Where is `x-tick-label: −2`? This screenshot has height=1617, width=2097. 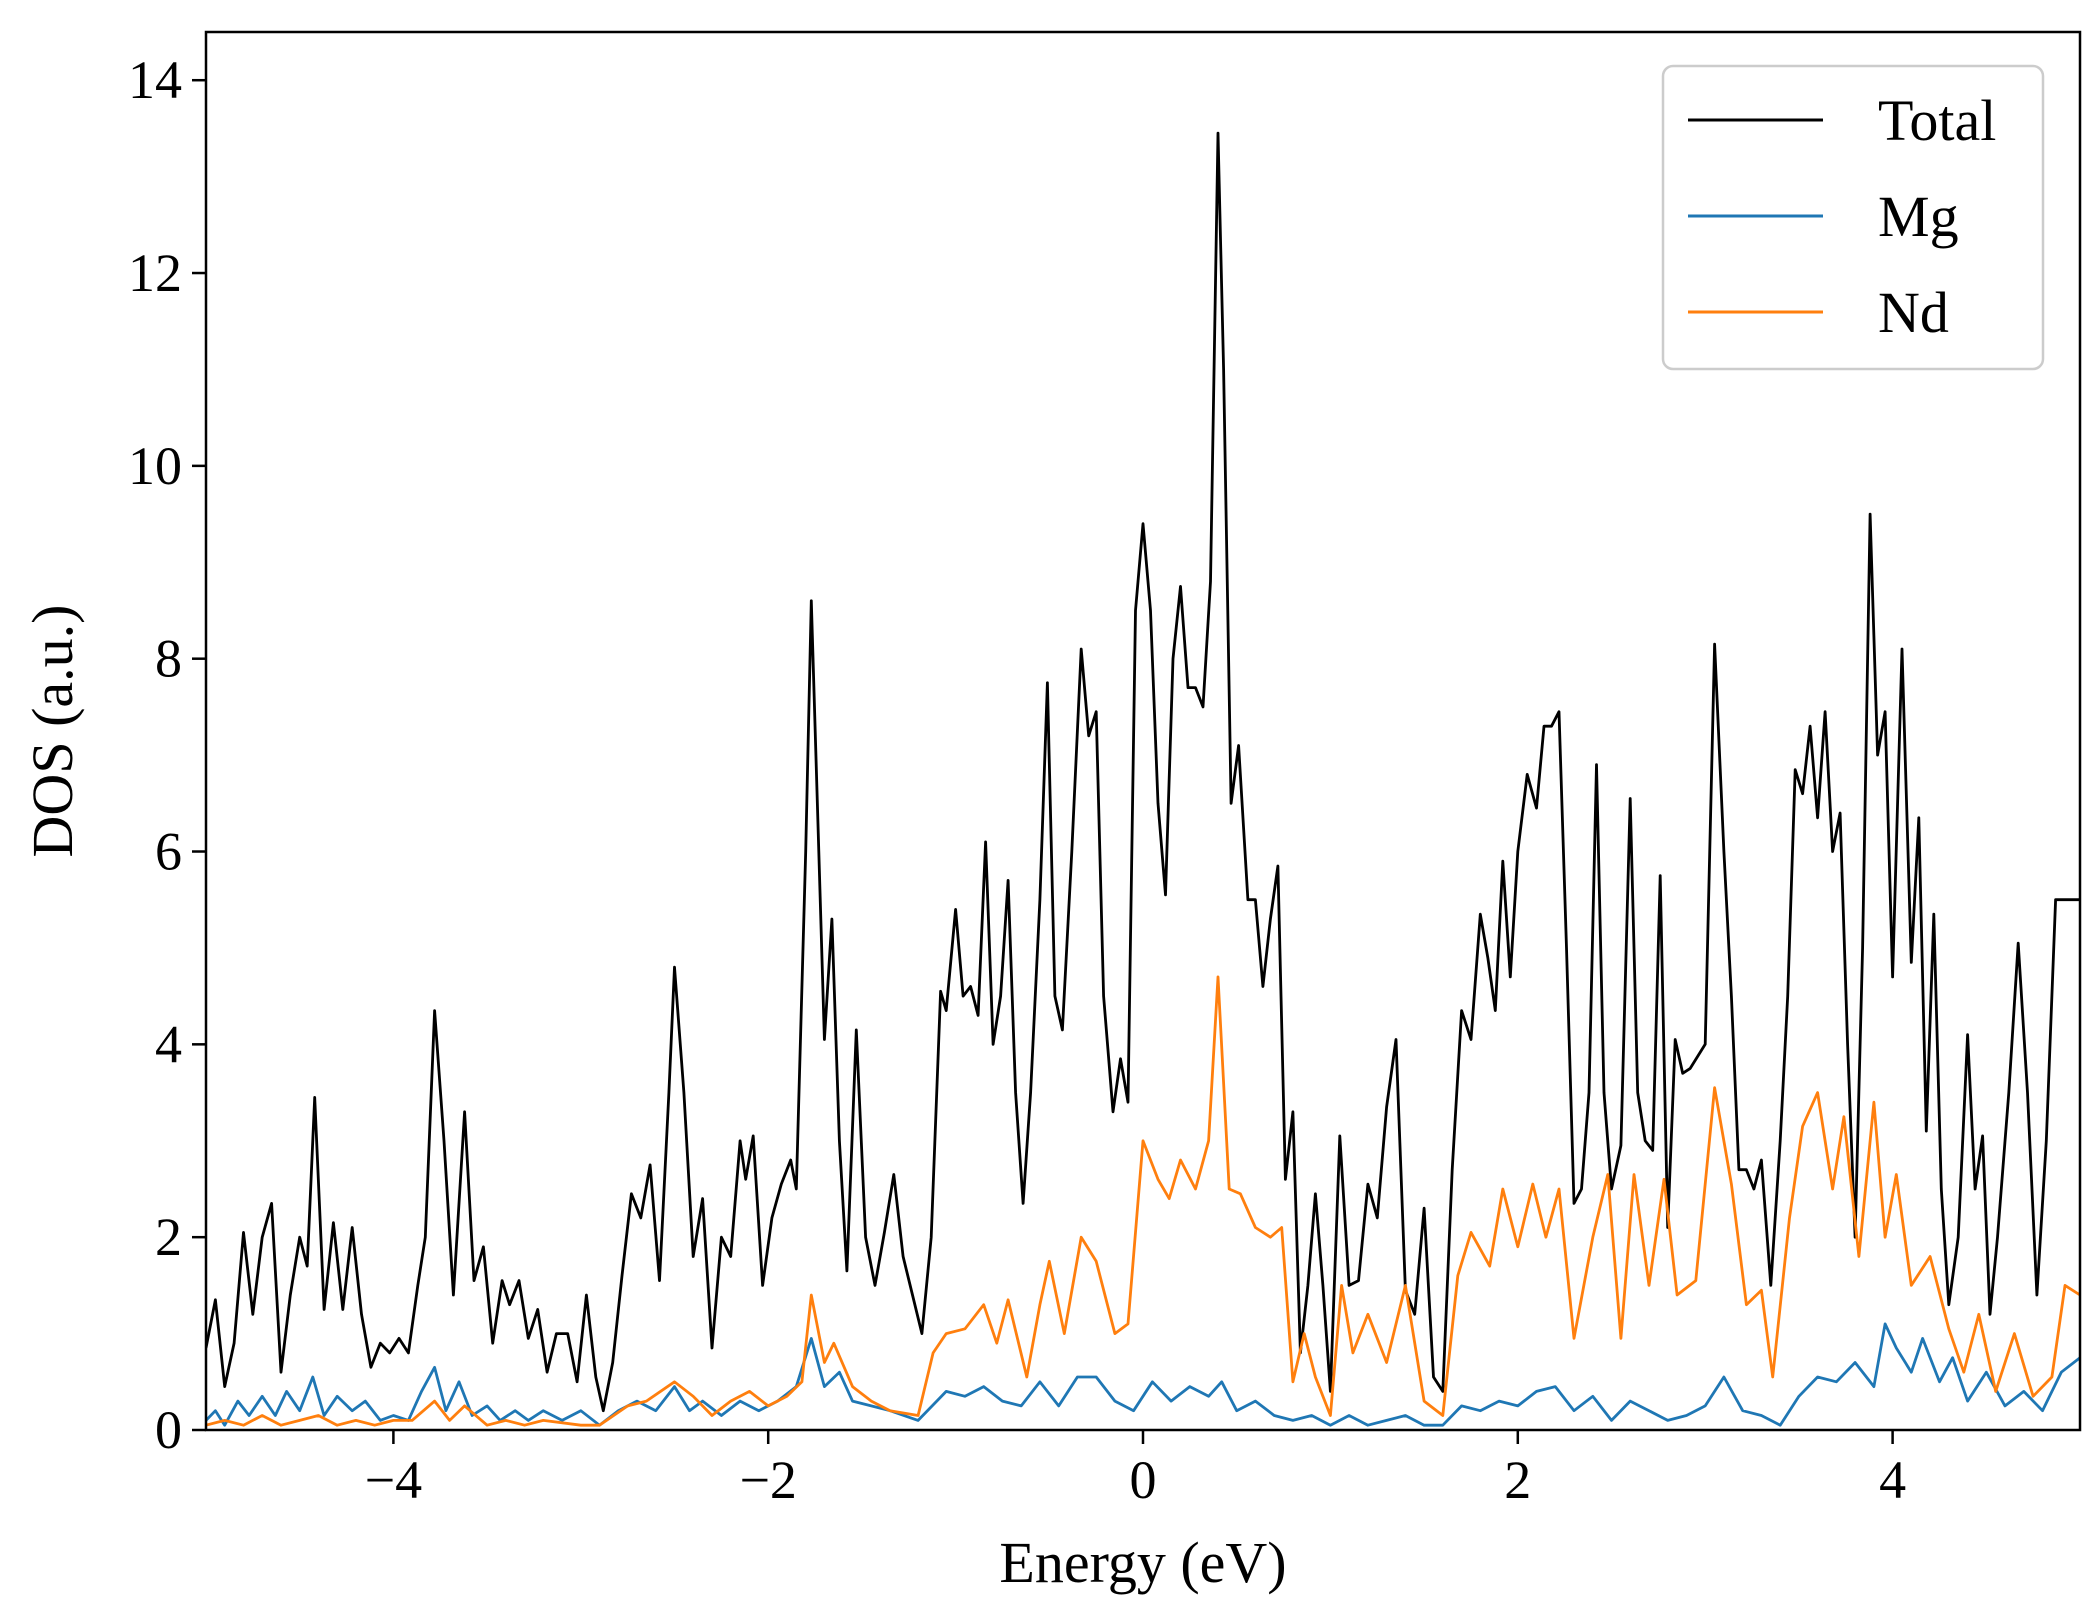
x-tick-label: −2 is located at coordinates (767, 1480).